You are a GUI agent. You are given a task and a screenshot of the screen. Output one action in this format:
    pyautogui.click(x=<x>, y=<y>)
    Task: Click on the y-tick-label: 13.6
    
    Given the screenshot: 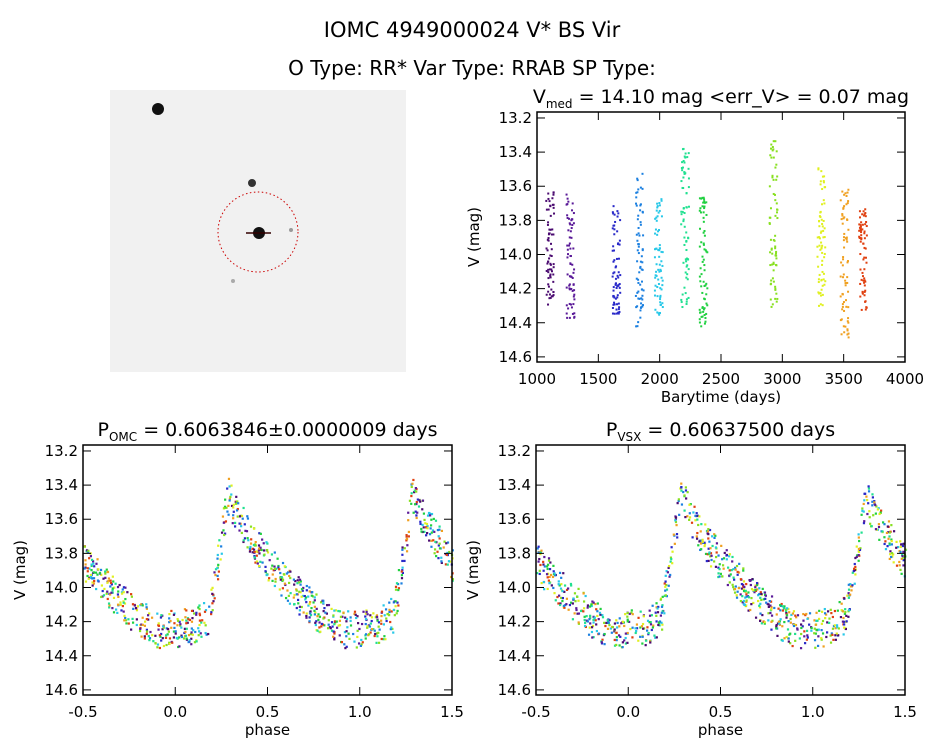 What is the action you would take?
    pyautogui.click(x=515, y=186)
    